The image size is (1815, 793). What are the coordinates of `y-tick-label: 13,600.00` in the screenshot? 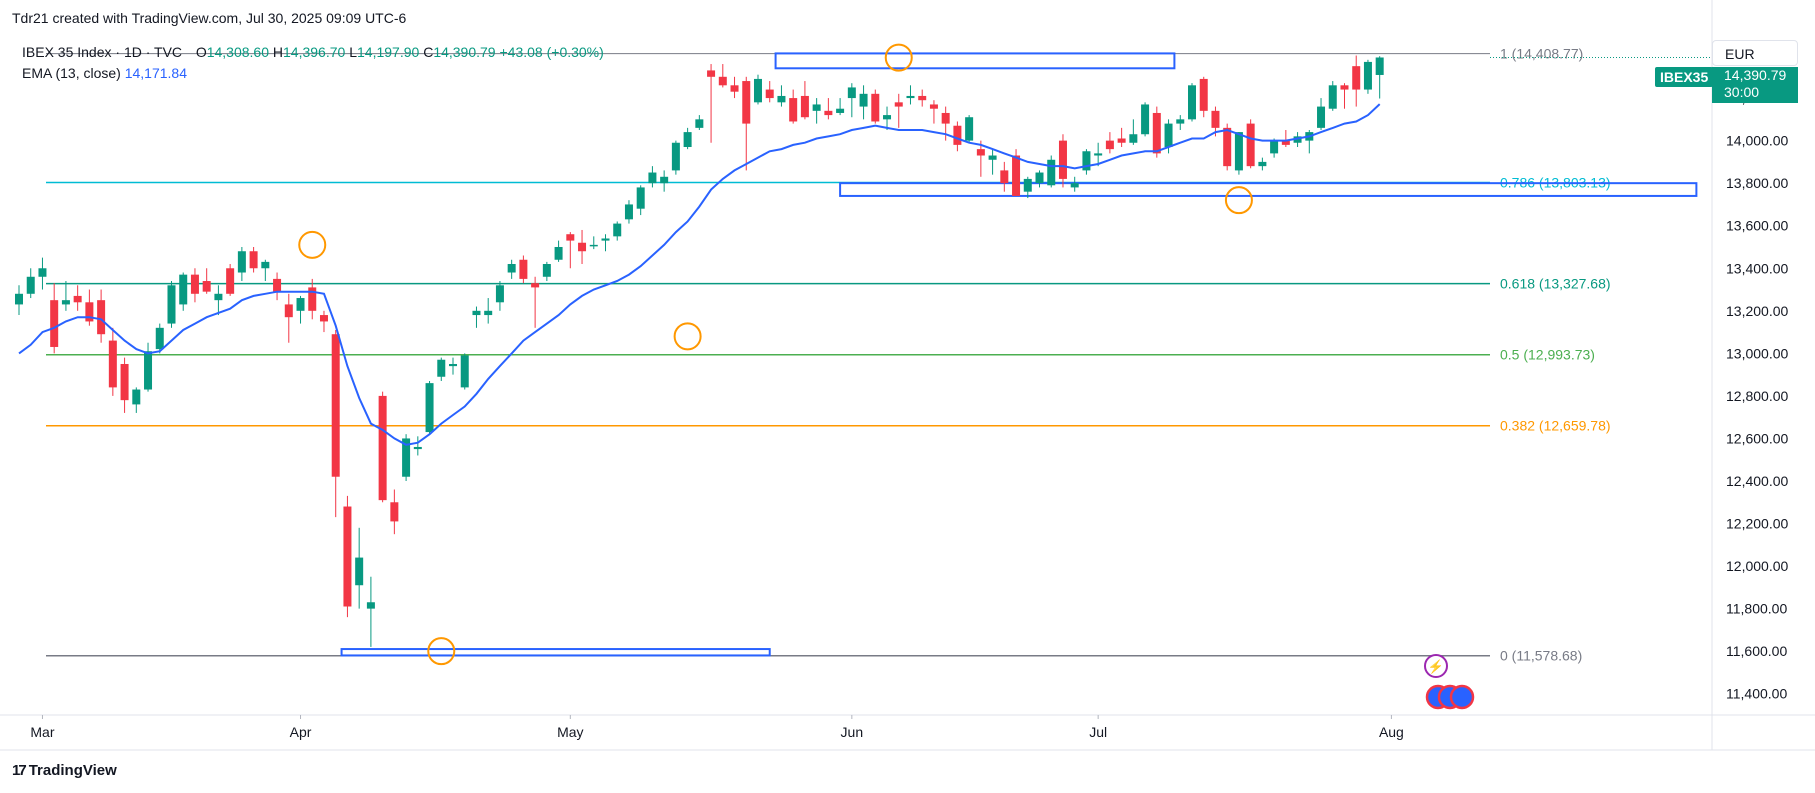 It's located at (1757, 226).